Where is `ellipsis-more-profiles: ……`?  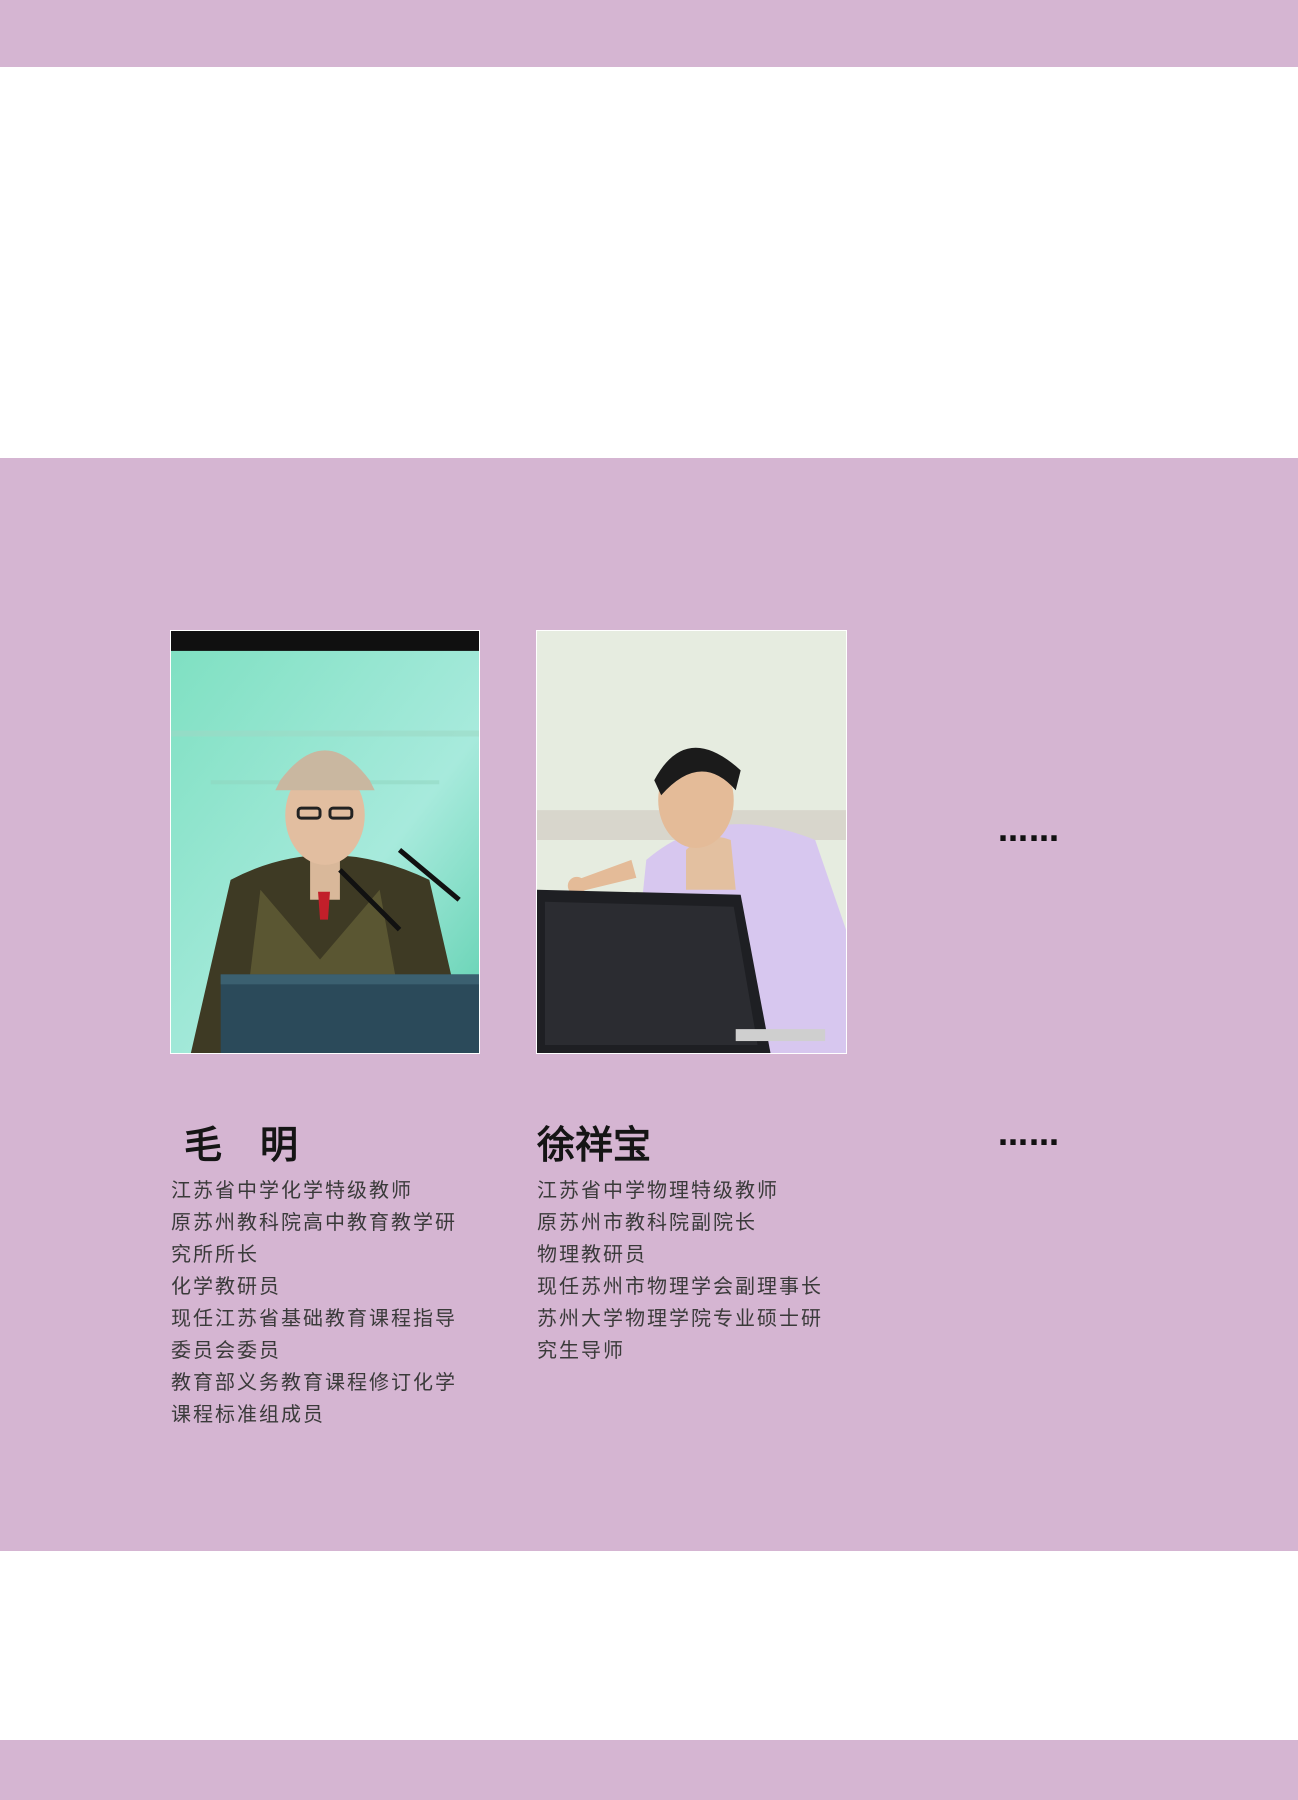
ellipsis-more-profiles: …… is located at coordinates (1029, 1135).